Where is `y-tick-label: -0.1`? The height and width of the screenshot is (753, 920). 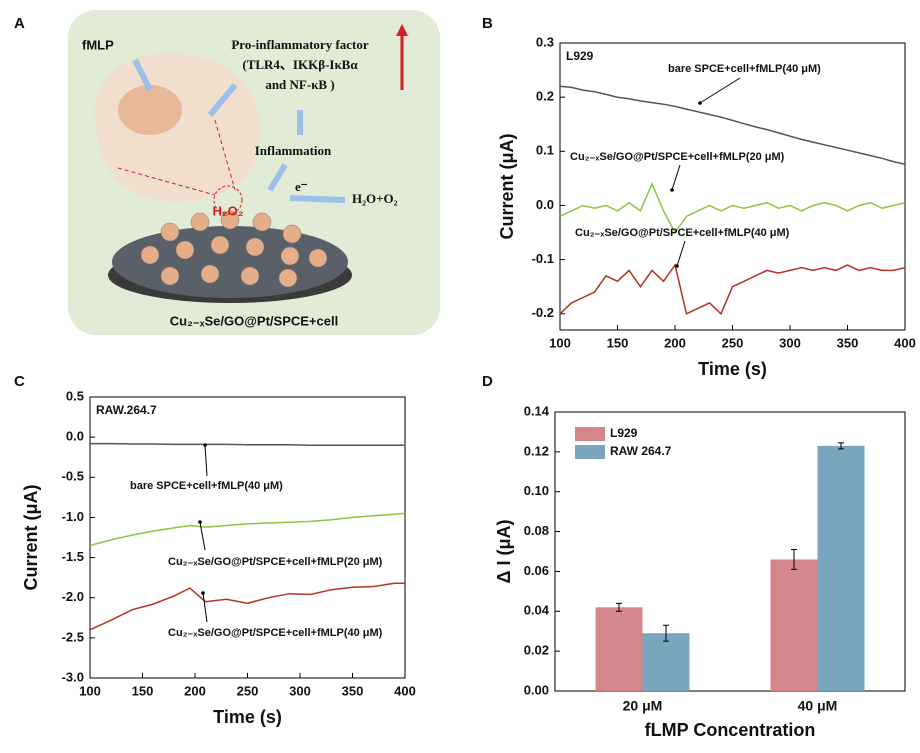
y-tick-label: -0.1 is located at coordinates (543, 258).